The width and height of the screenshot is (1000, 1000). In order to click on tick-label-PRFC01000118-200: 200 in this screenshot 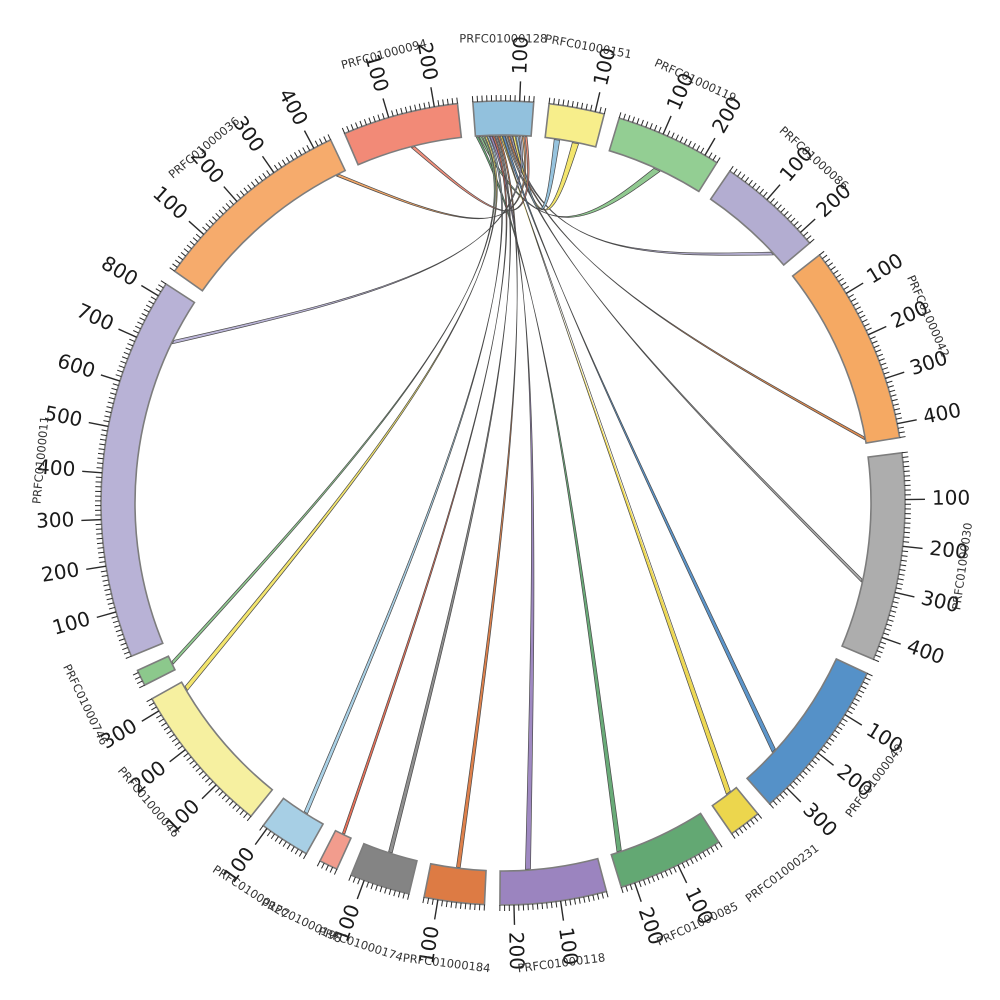, I will do `click(516, 950)`.